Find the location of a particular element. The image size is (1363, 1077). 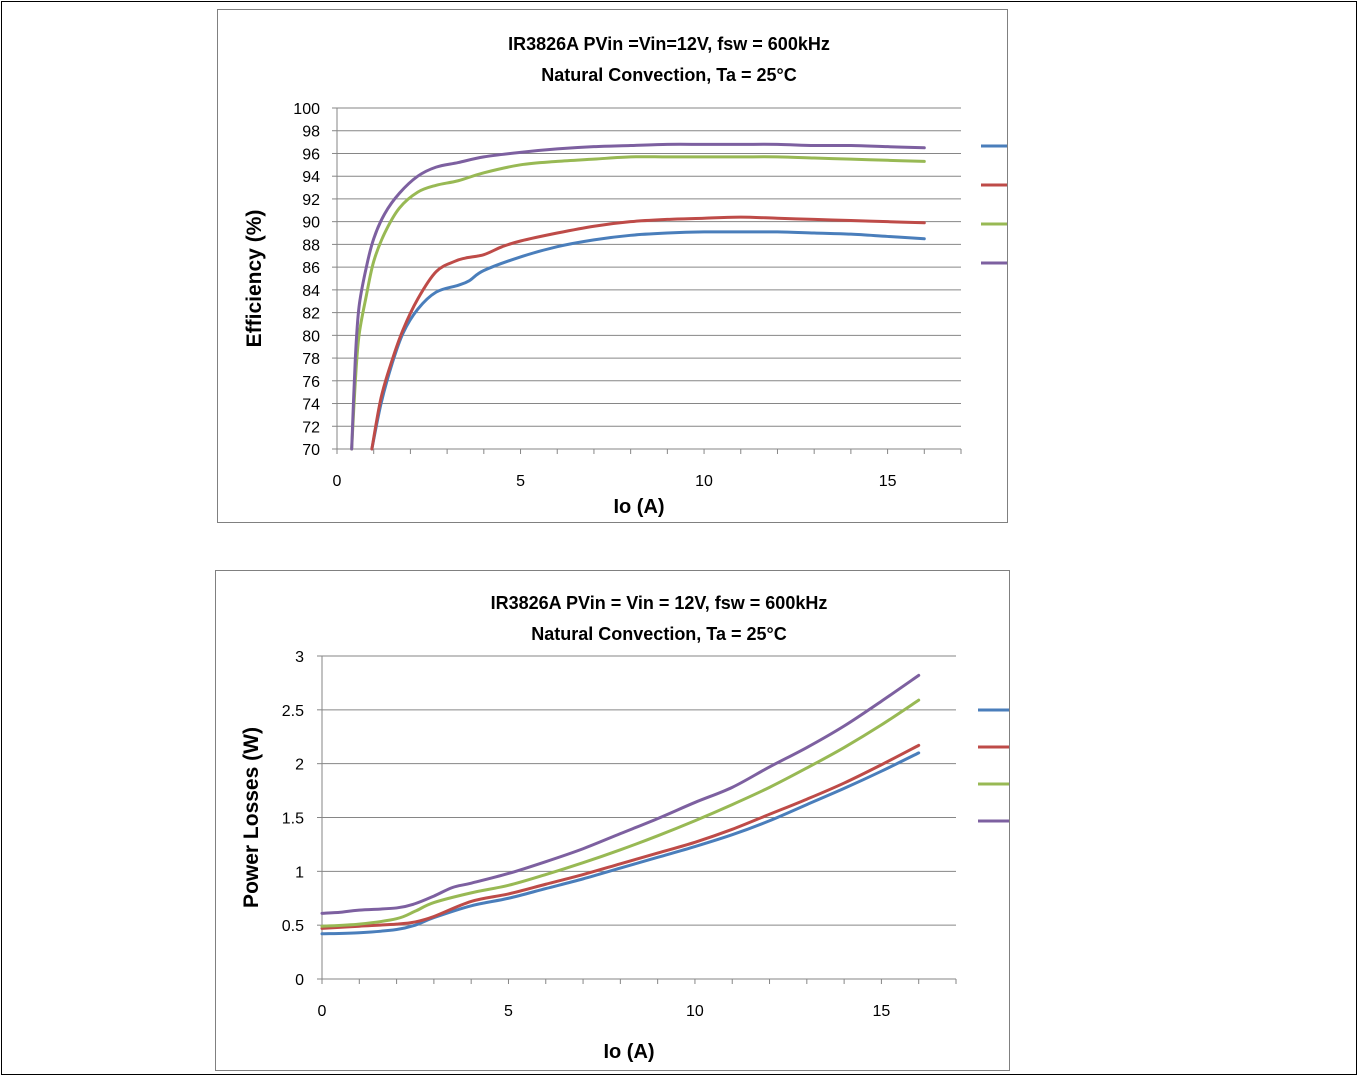

y-tick-label: 78 is located at coordinates (311, 359).